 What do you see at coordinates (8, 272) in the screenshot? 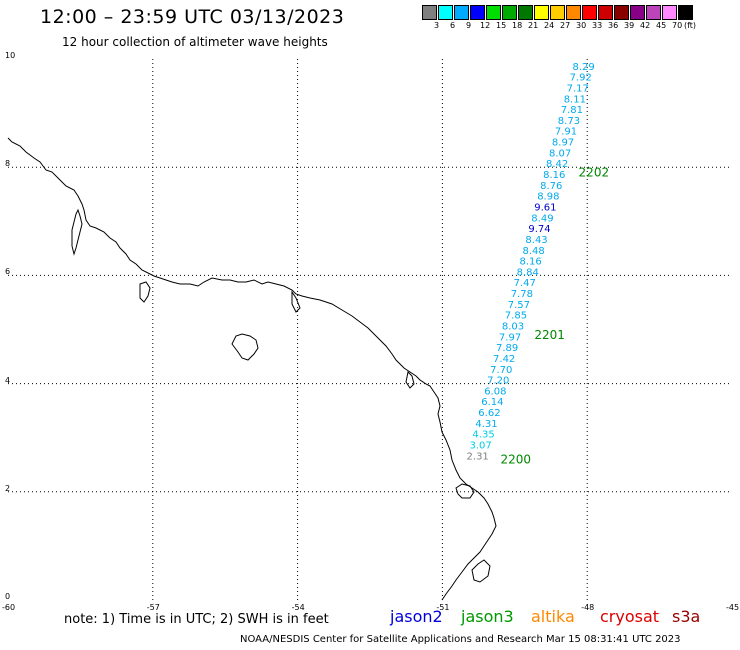
I see `lat-tick-label: 6` at bounding box center [8, 272].